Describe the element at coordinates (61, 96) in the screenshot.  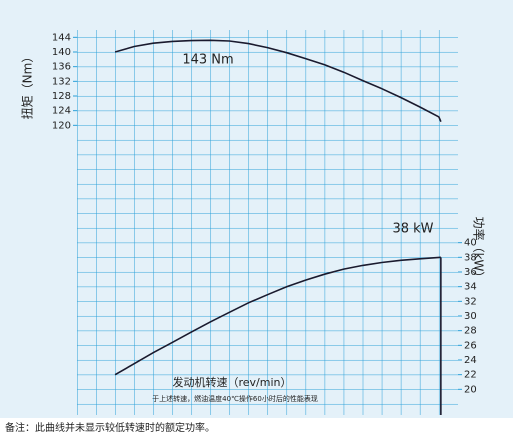
I see `y-tick-label: 128` at that location.